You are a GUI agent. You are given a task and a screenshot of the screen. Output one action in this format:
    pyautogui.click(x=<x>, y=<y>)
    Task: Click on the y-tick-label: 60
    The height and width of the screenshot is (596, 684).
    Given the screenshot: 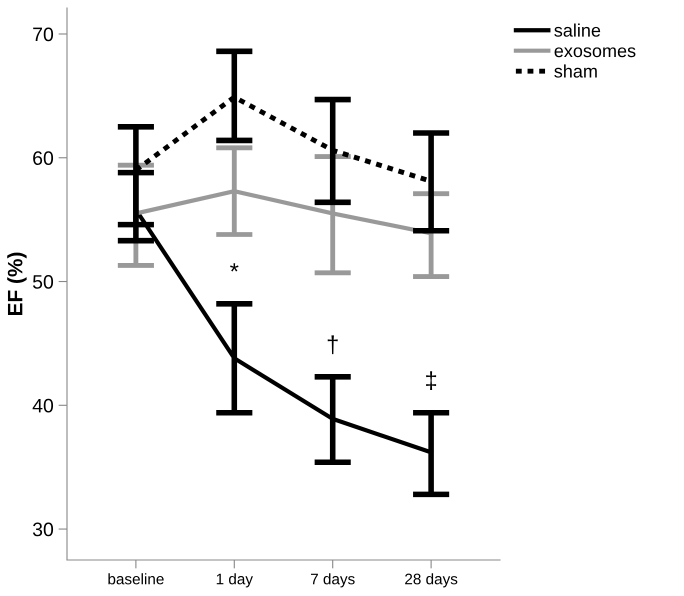 What is the action you would take?
    pyautogui.click(x=43, y=158)
    